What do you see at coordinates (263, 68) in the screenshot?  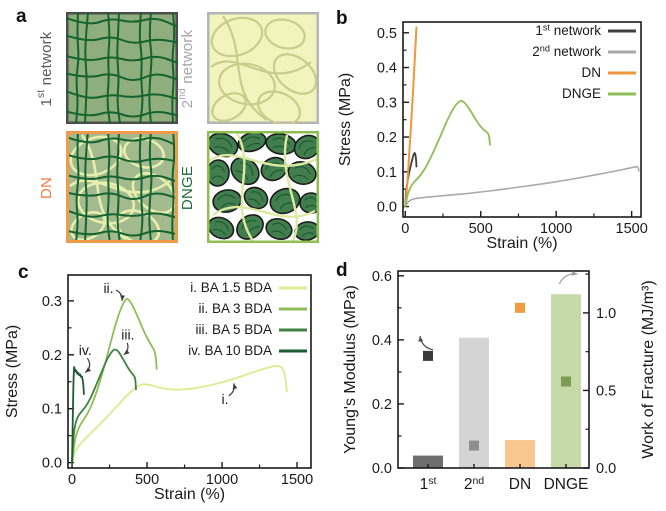 I see `second-network-schematic` at bounding box center [263, 68].